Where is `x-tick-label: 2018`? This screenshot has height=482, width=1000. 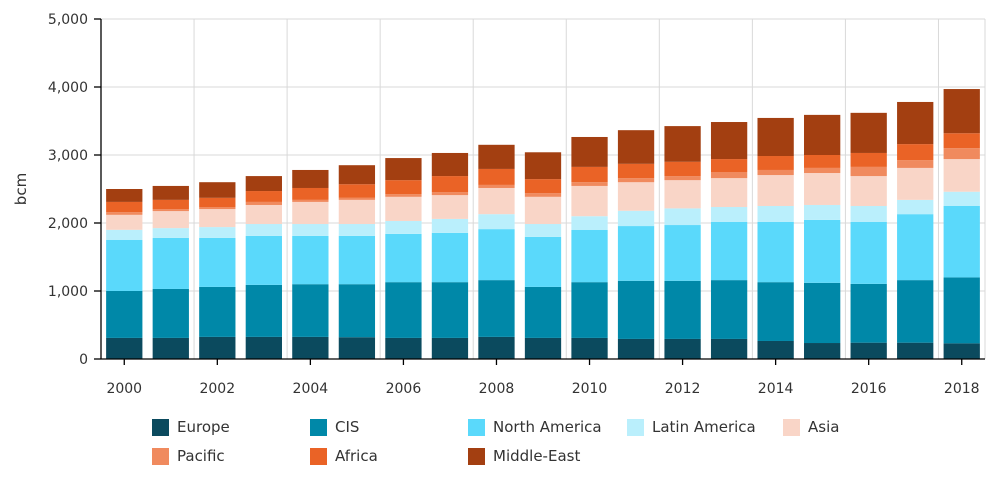
x-tick-label: 2018 is located at coordinates (962, 389).